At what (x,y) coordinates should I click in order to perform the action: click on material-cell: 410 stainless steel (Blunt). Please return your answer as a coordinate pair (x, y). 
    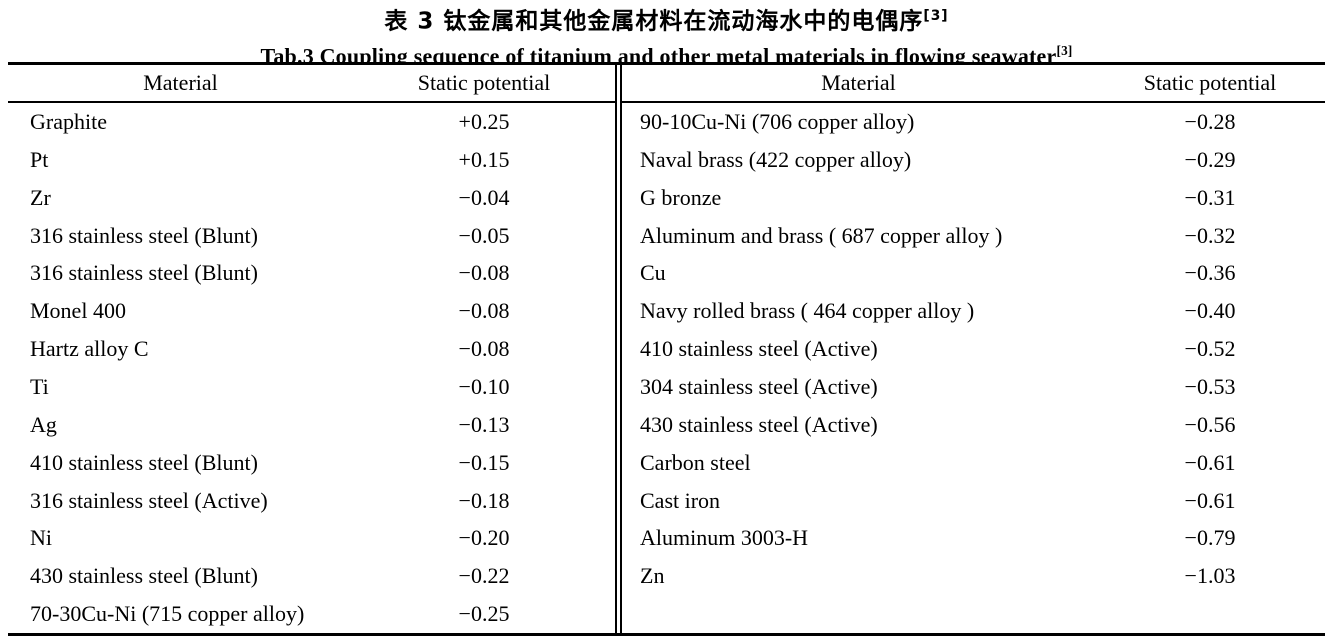
    Looking at the image, I should click on (144, 462).